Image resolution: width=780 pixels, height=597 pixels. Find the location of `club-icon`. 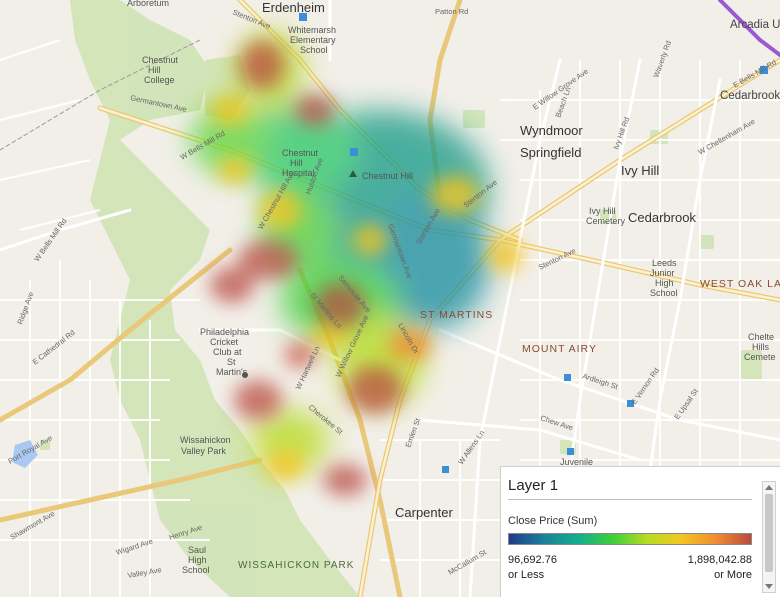

club-icon is located at coordinates (245, 375).